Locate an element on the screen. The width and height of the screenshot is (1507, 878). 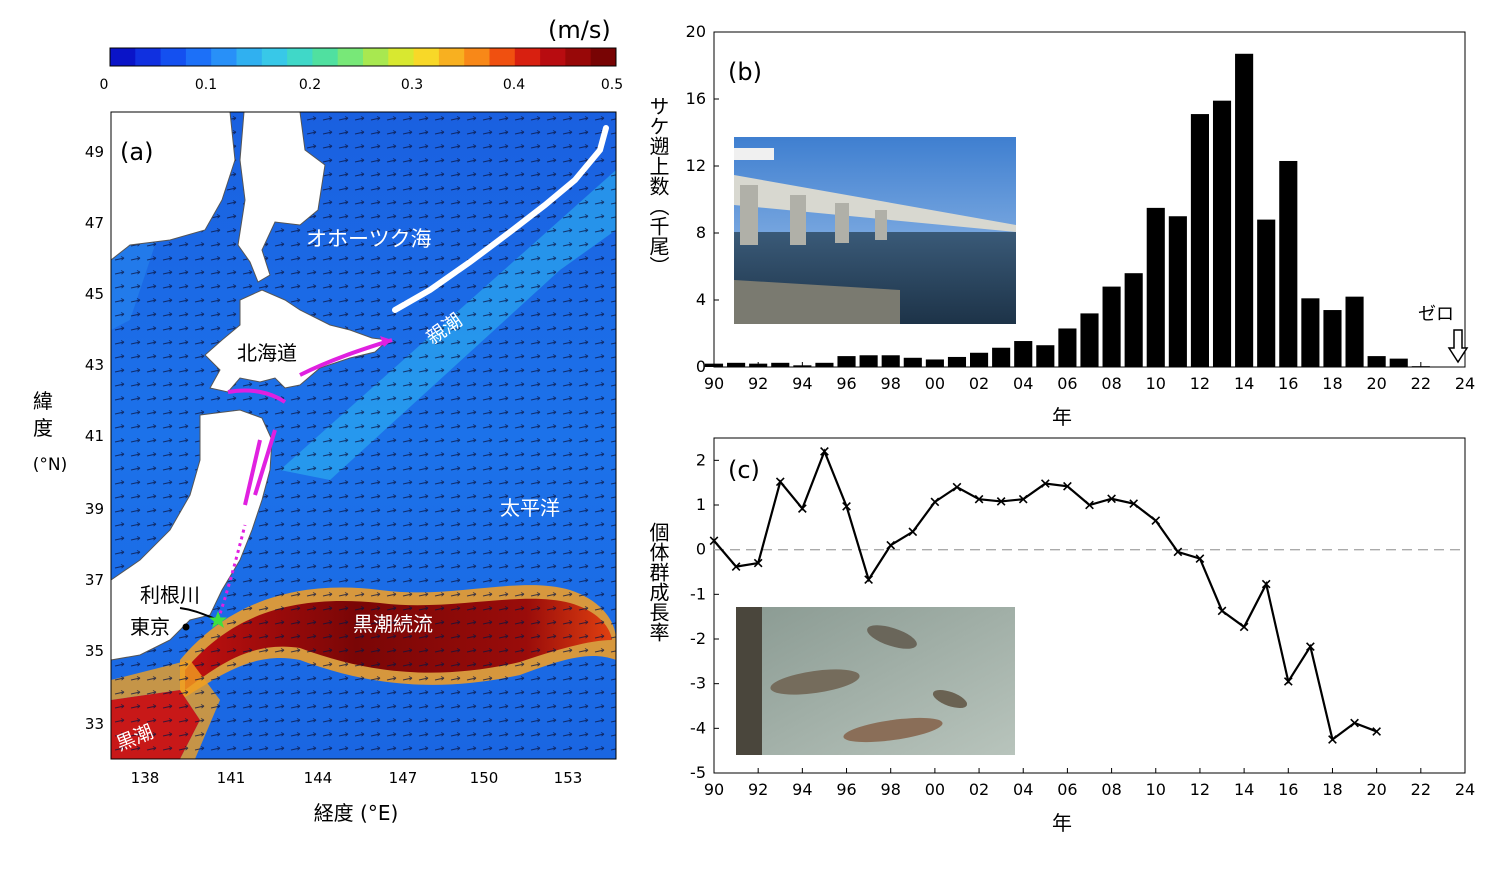
y-tick-label: 16 is located at coordinates (696, 98).